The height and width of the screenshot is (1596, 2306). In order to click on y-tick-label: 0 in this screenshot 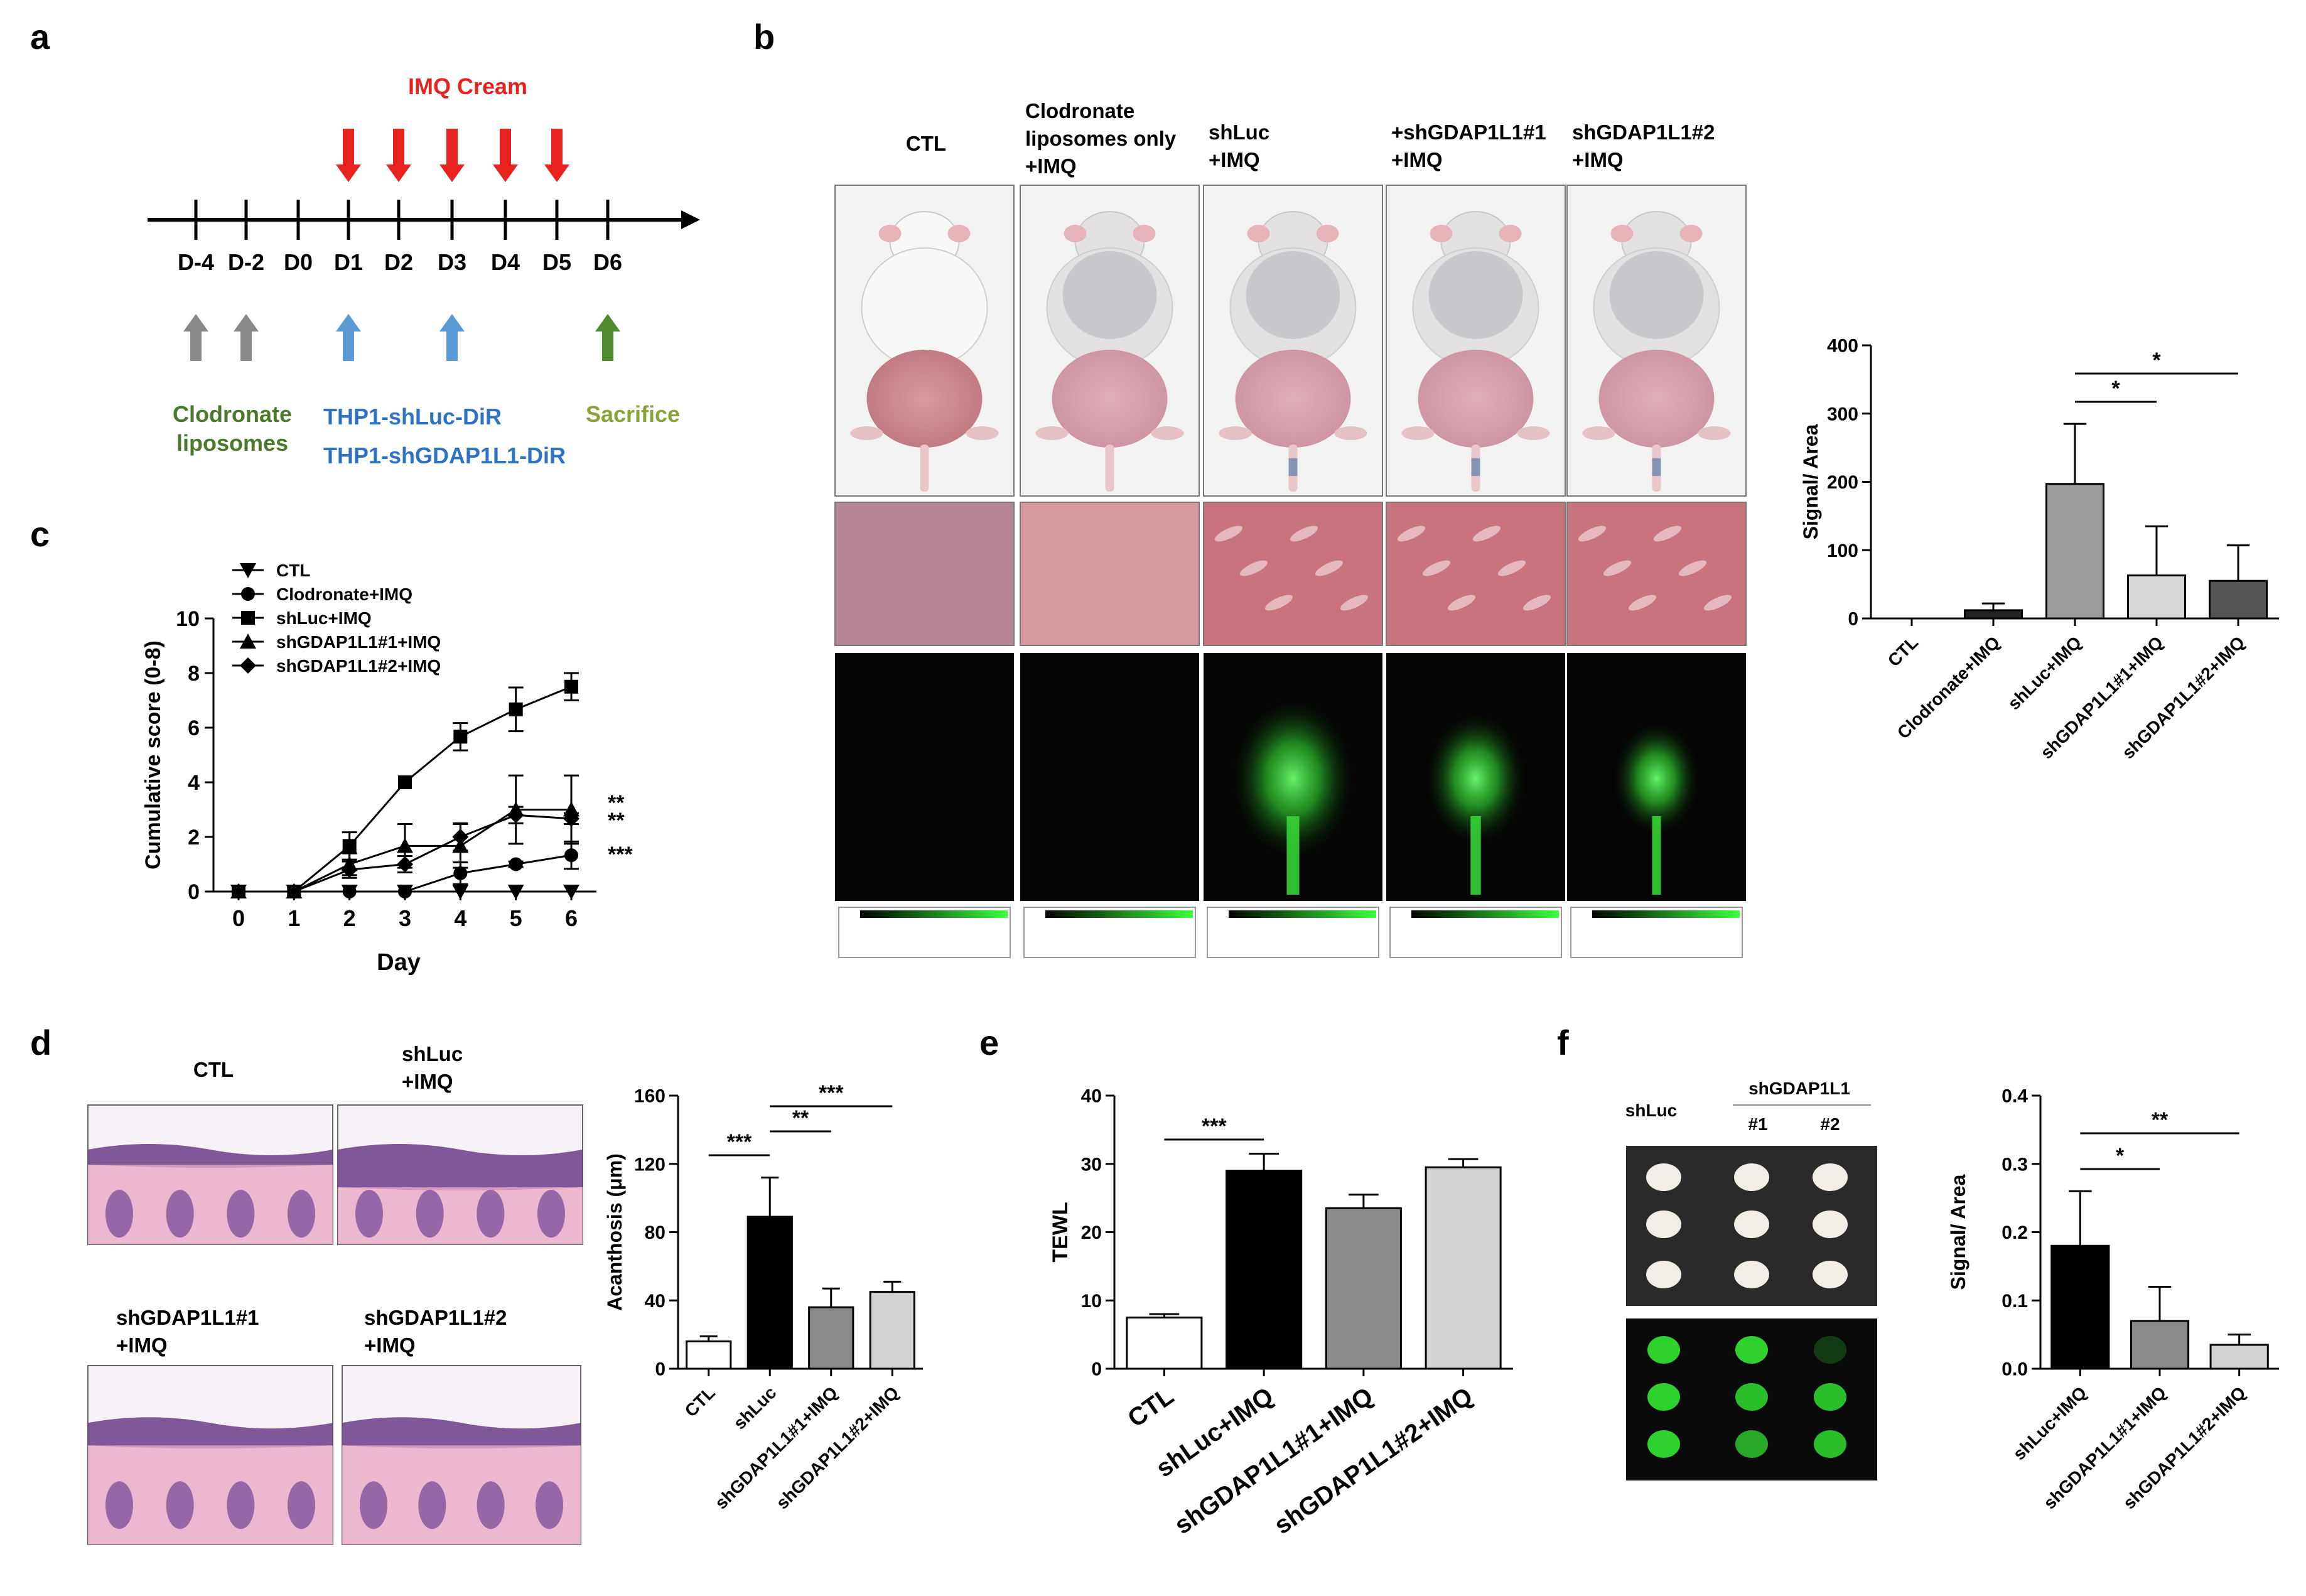, I will do `click(194, 892)`.